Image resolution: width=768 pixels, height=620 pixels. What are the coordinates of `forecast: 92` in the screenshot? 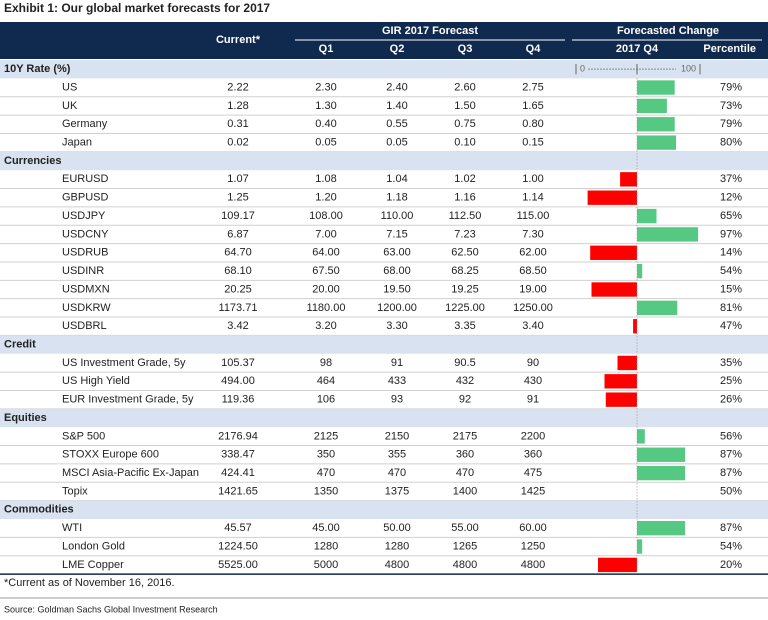 It's located at (465, 400).